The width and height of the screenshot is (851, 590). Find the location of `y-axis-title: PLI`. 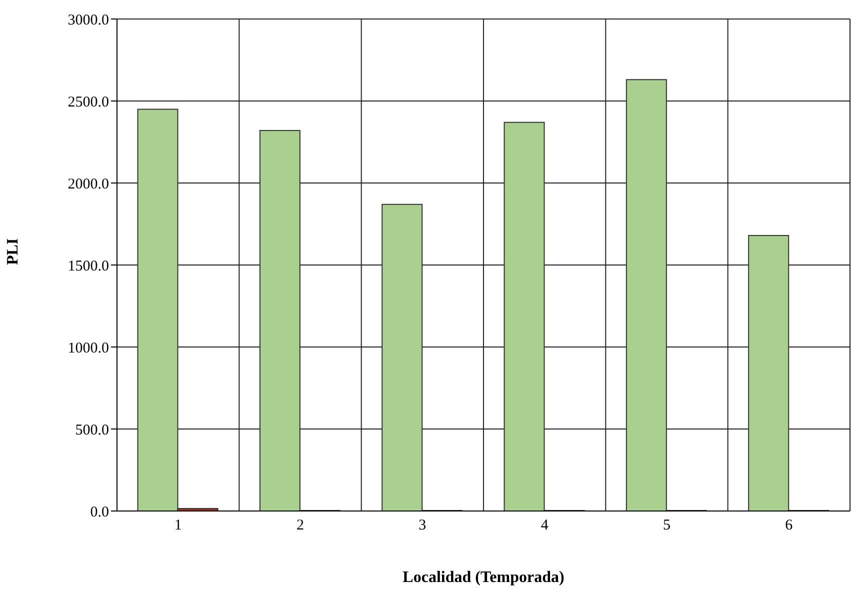

y-axis-title: PLI is located at coordinates (13, 251).